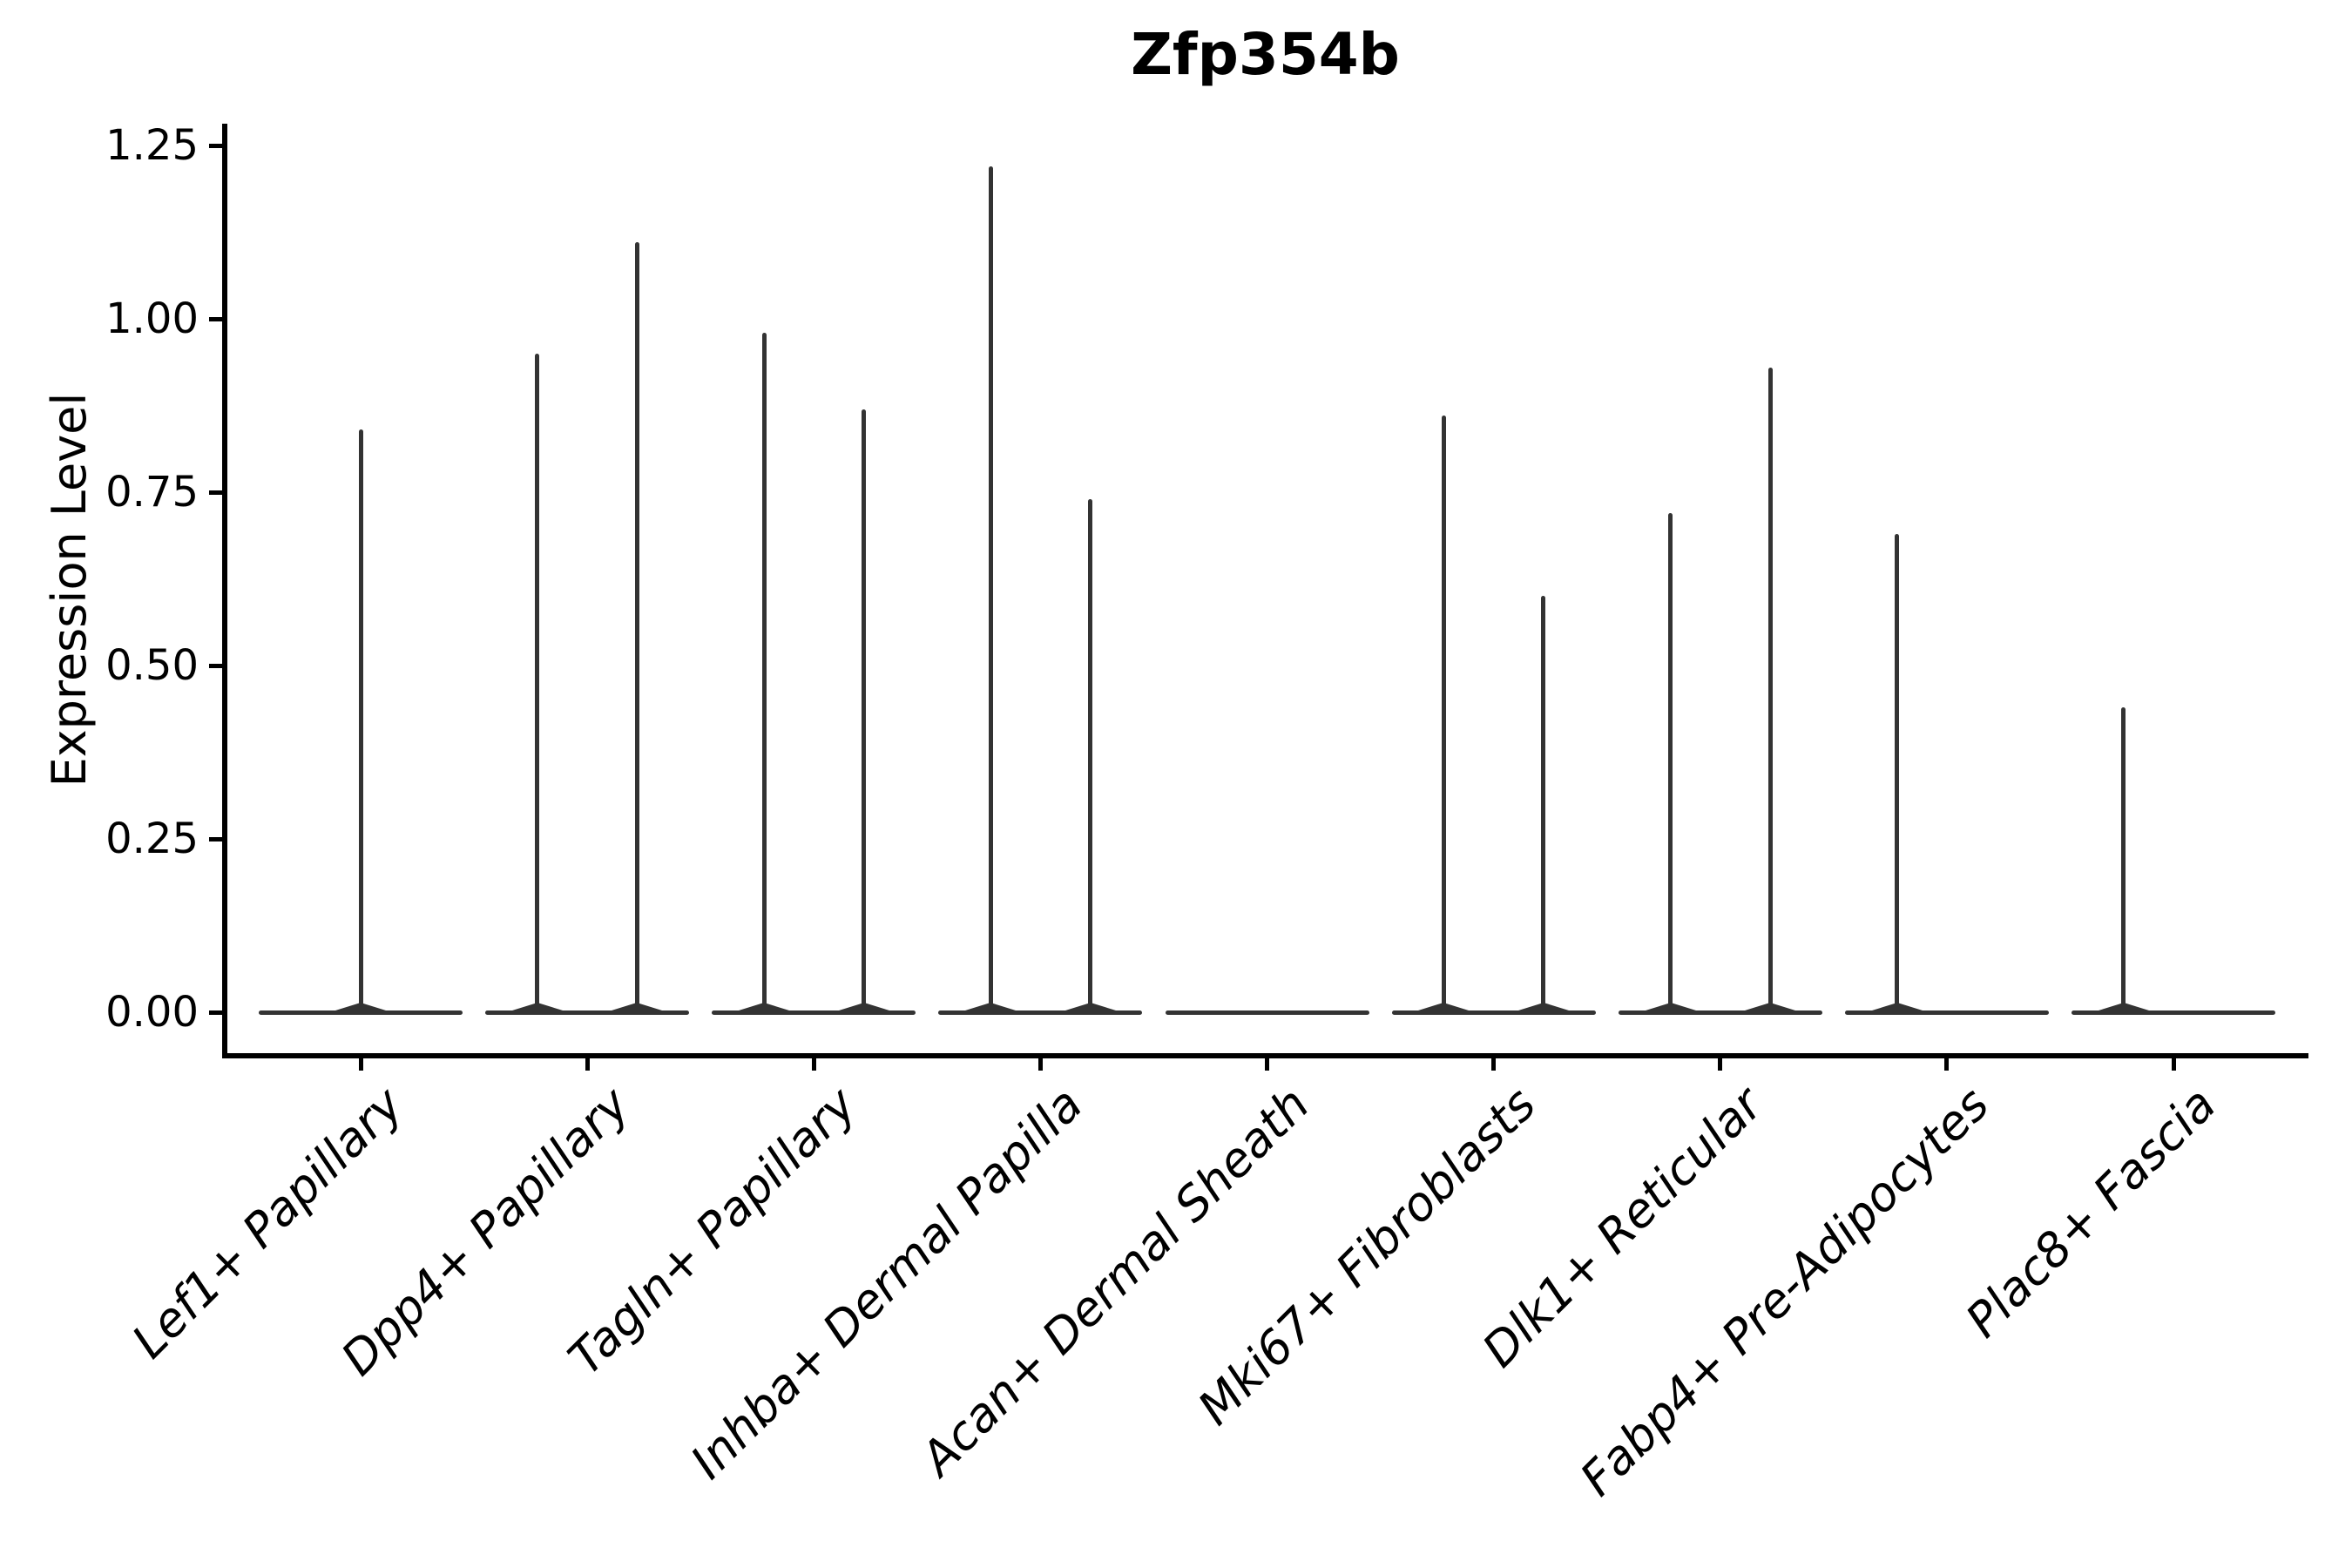  I want to click on chart-title: Zfp354b, so click(1265, 54).